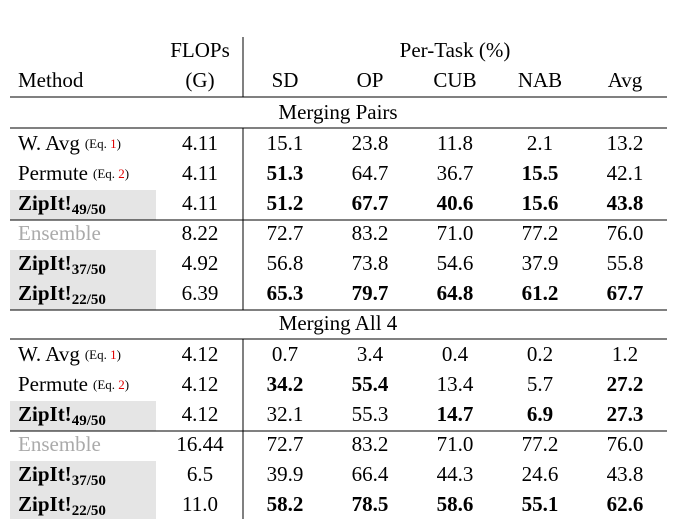 This screenshot has width=677, height=519. What do you see at coordinates (455, 474) in the screenshot?
I see `task-cell: 44.3` at bounding box center [455, 474].